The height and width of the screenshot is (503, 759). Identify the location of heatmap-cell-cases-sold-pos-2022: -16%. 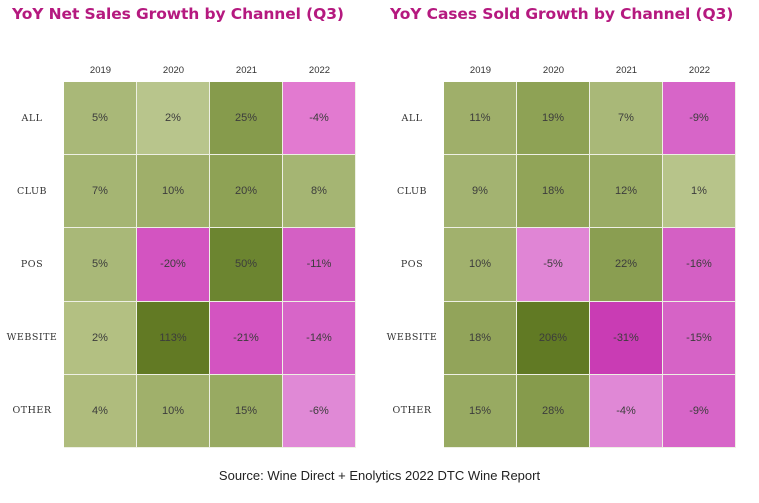
(699, 264).